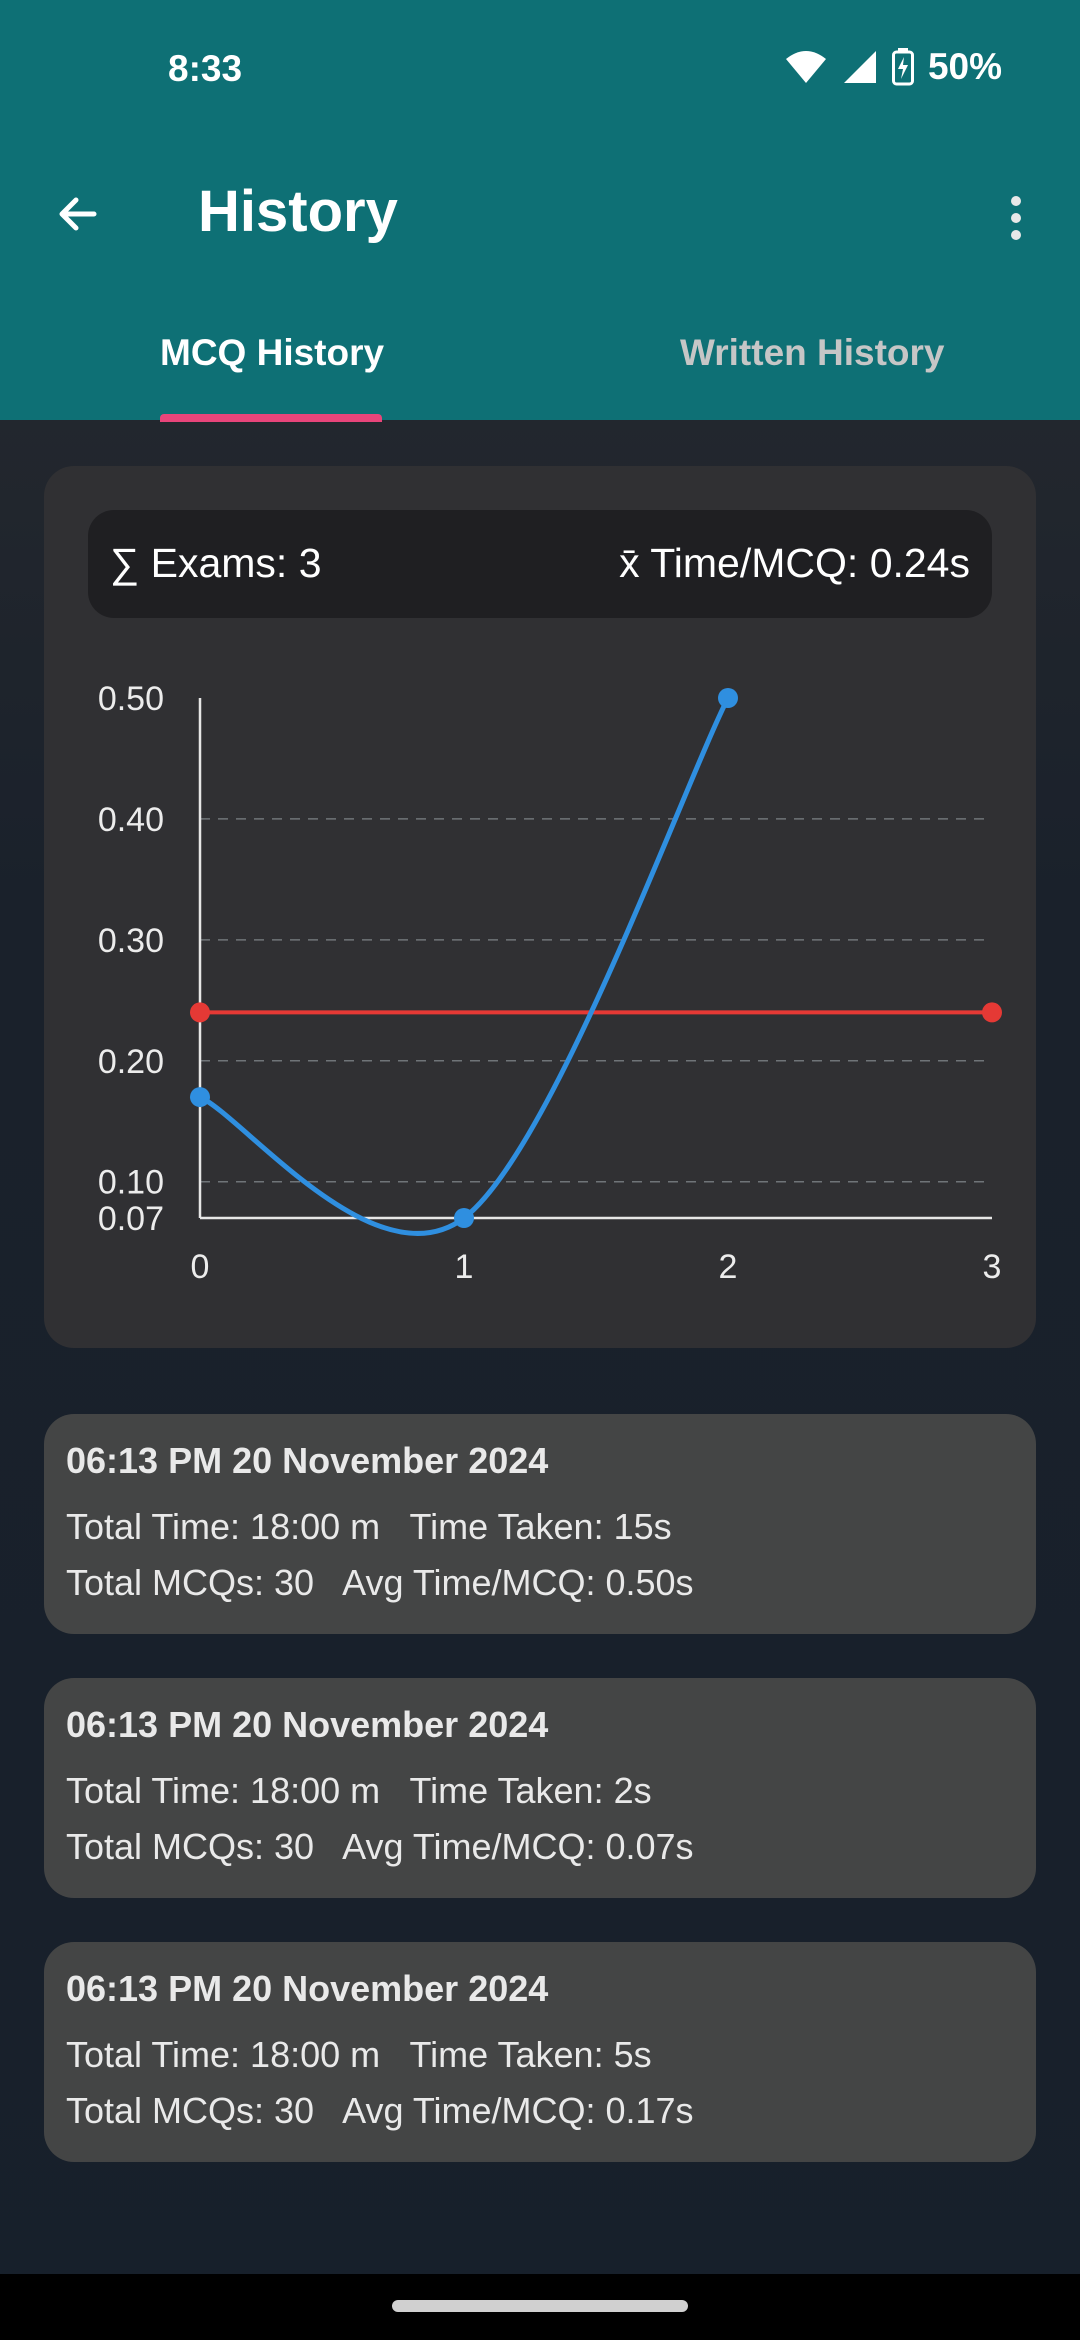  I want to click on summary-bar: ∑ Exams: 3 x̄ Time/MCQ: 0.24s, so click(540, 564).